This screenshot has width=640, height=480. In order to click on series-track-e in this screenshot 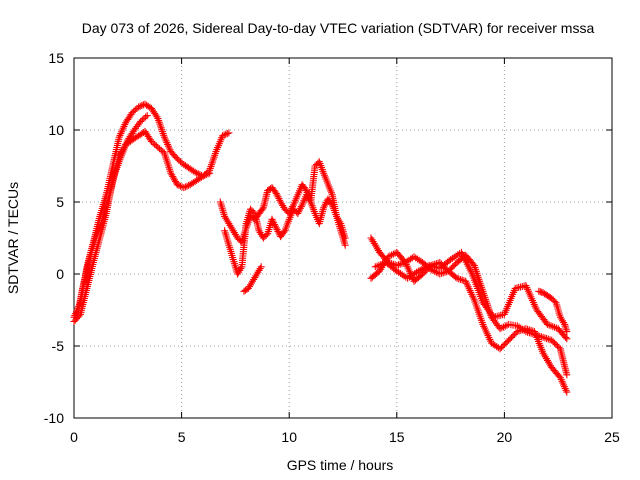, I will do `click(285, 218)`.